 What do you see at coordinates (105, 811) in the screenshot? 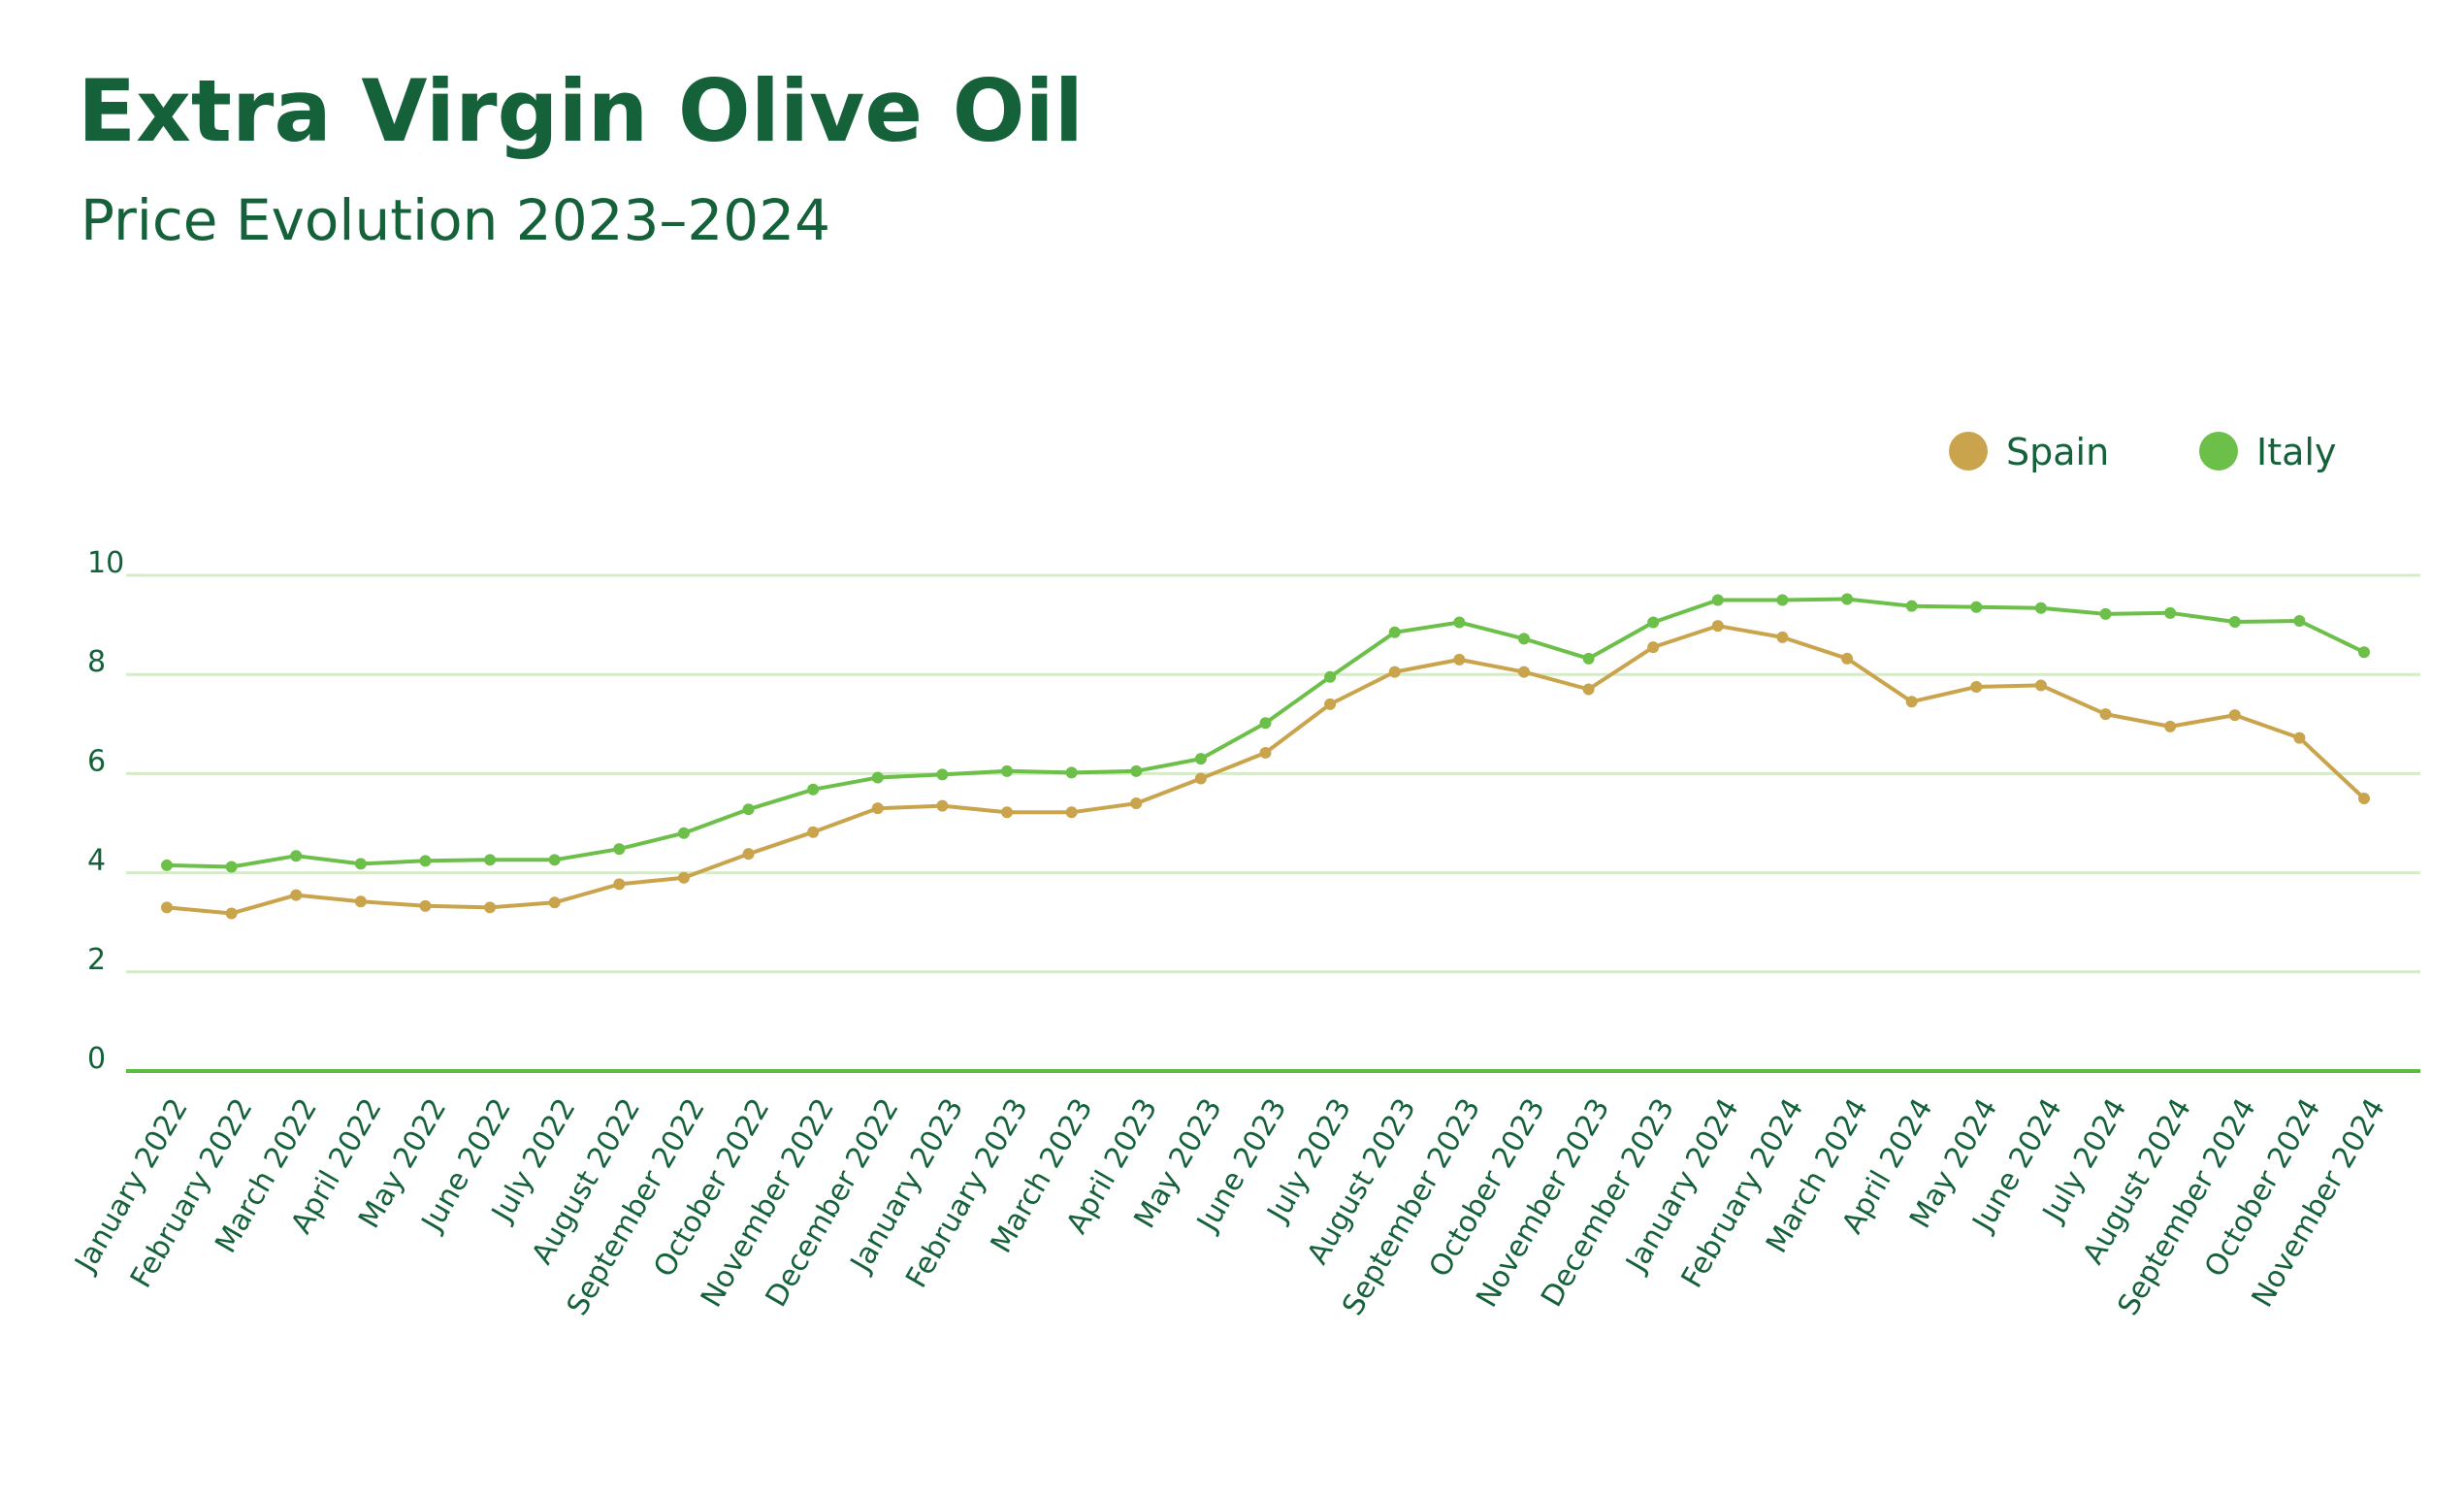
I see `y-axis-ticks: 0 2 4 6 8 10` at bounding box center [105, 811].